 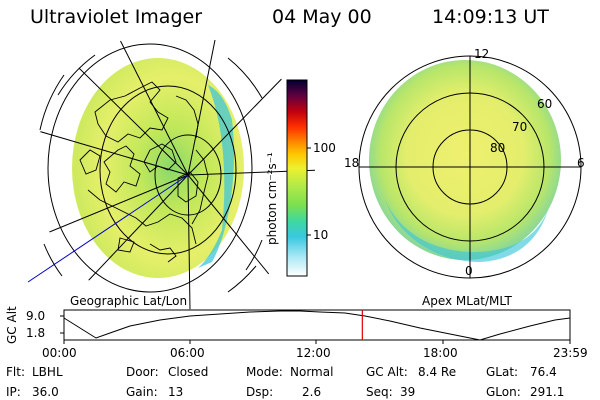 I want to click on colorbar, so click(x=298, y=178).